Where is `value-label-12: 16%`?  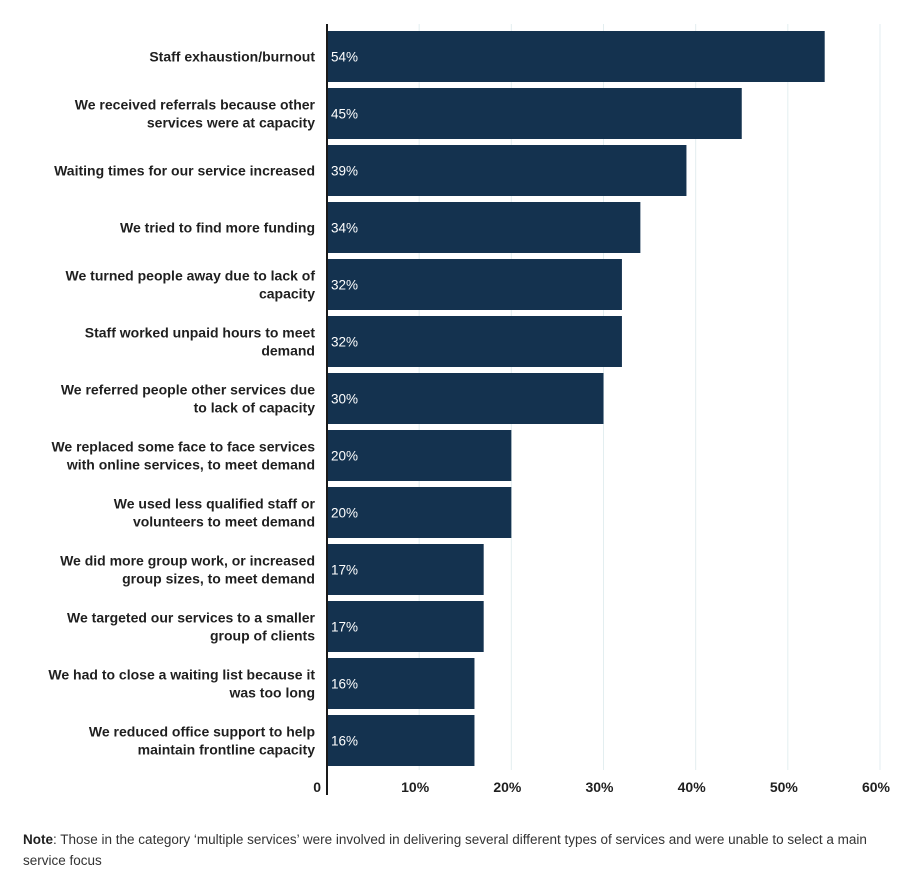 value-label-12: 16% is located at coordinates (344, 741).